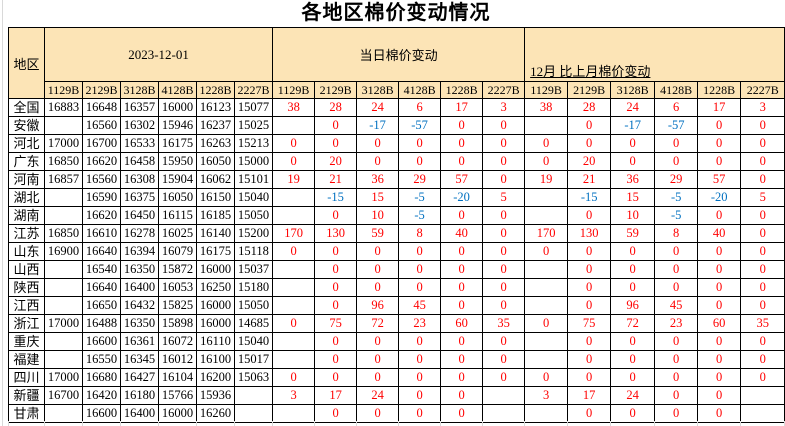 The image size is (785, 426). Describe the element at coordinates (101, 413) in the screenshot. I see `price-cell-2129b: 16600` at that location.